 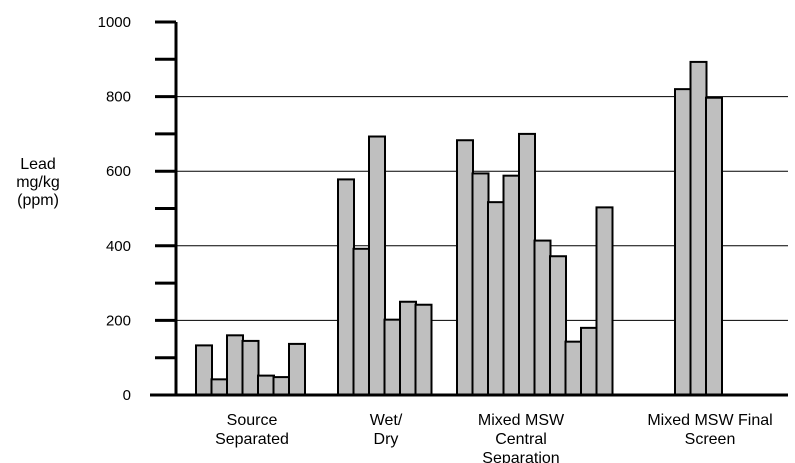 What do you see at coordinates (118, 171) in the screenshot?
I see `y-tick-label-600: 600` at bounding box center [118, 171].